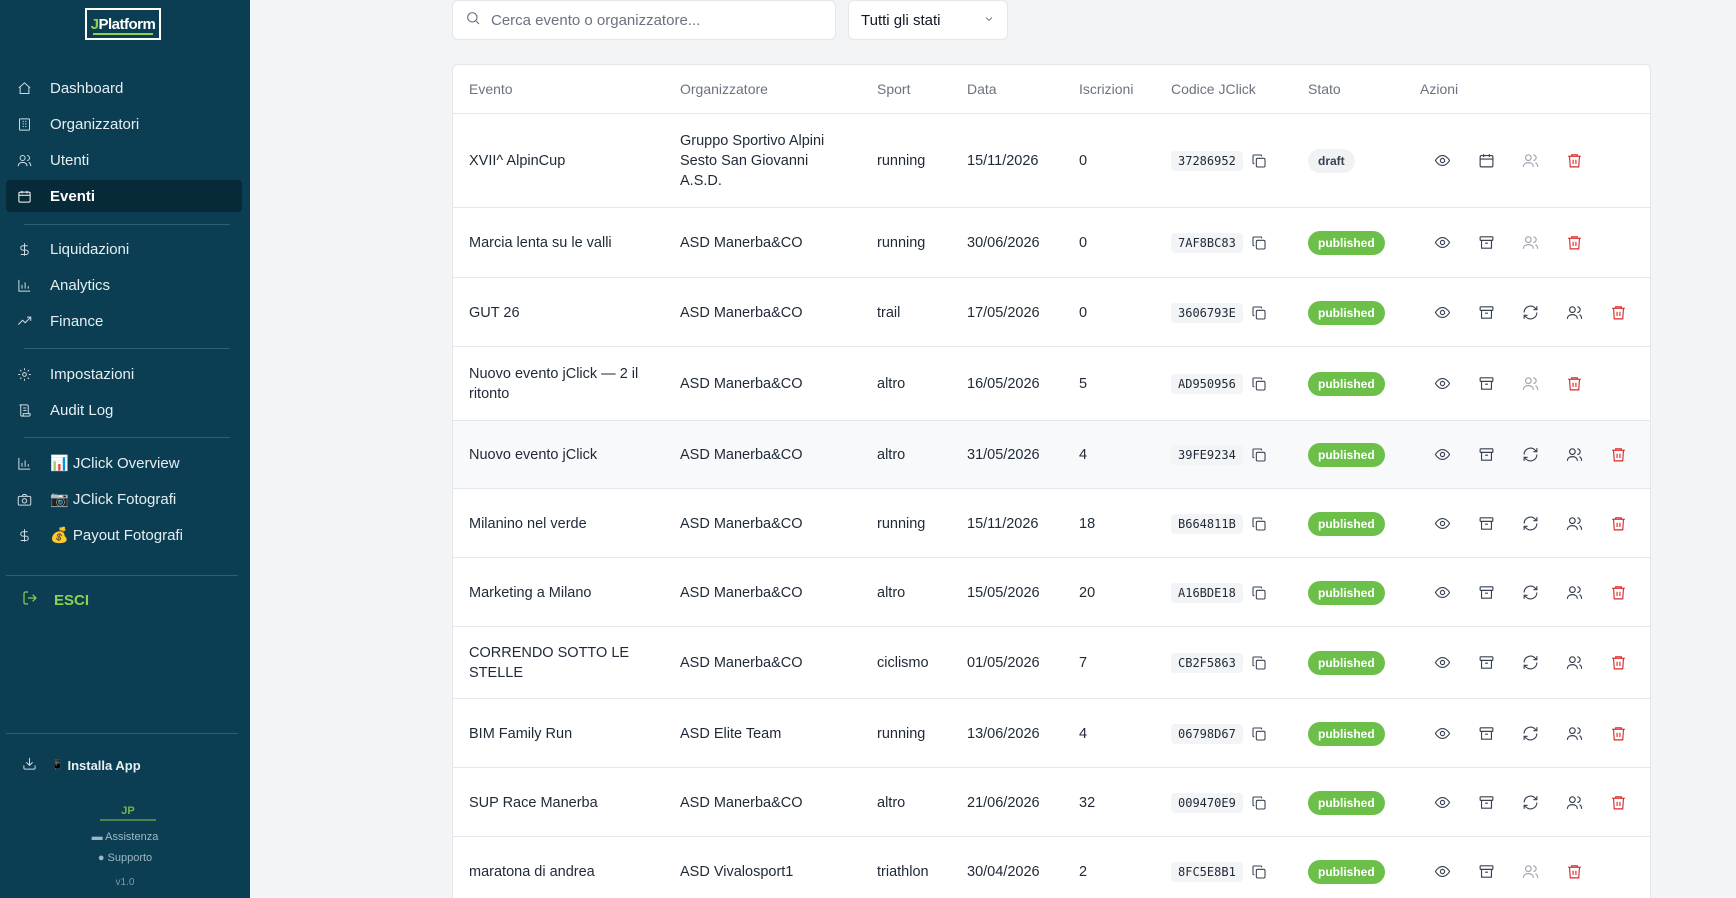 The image size is (1736, 898). I want to click on app-logo: JPlatform, so click(123, 24).